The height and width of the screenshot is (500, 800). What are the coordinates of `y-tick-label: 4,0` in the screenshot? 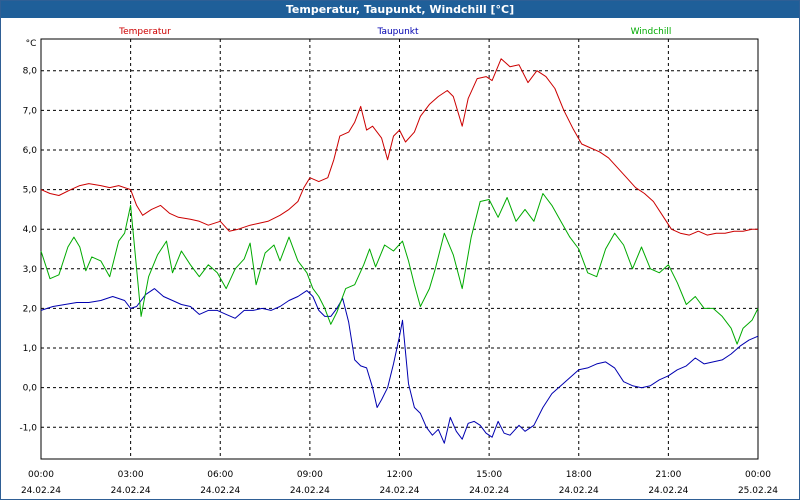 It's located at (30, 230).